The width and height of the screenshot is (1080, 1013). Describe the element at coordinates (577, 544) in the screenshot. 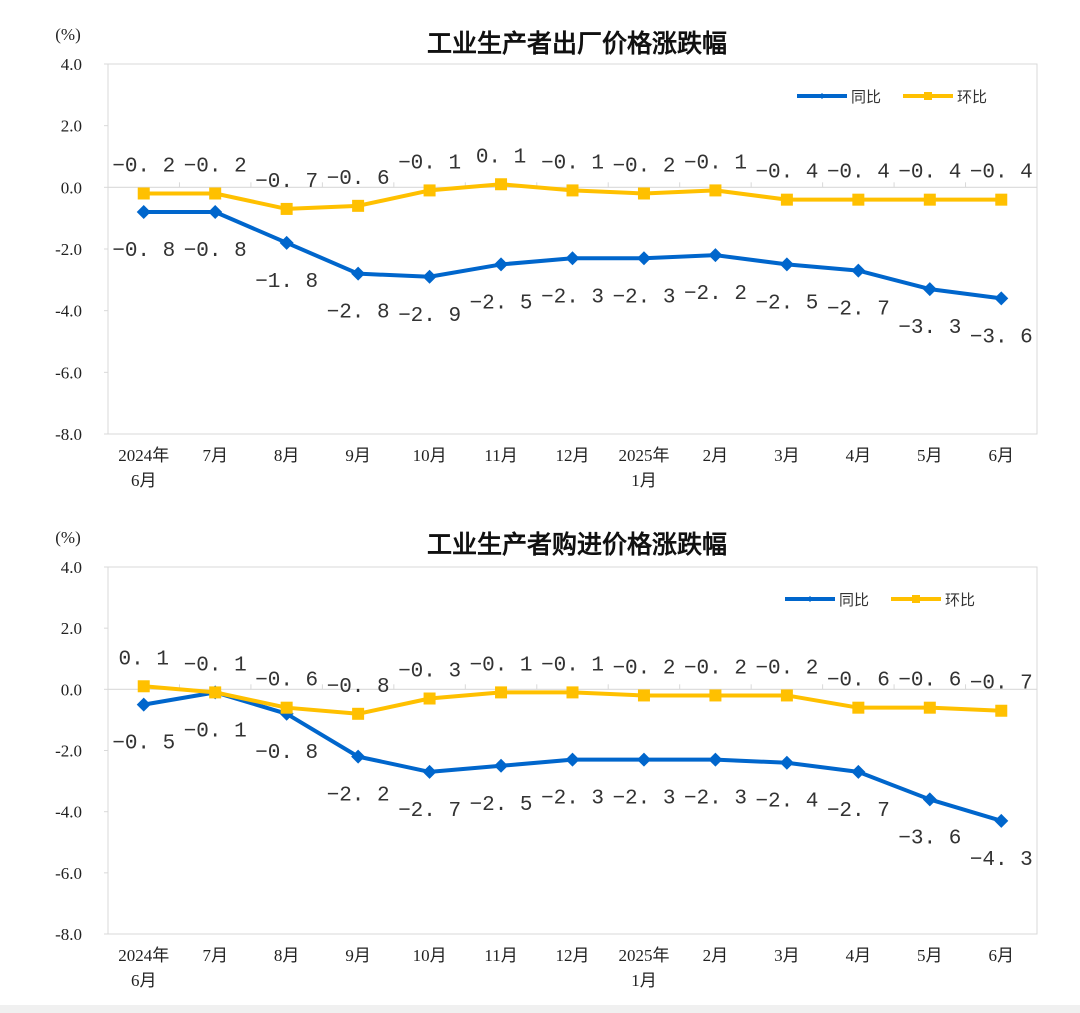

I see `chart-title: 工业生产者购进价格涨跌幅` at that location.